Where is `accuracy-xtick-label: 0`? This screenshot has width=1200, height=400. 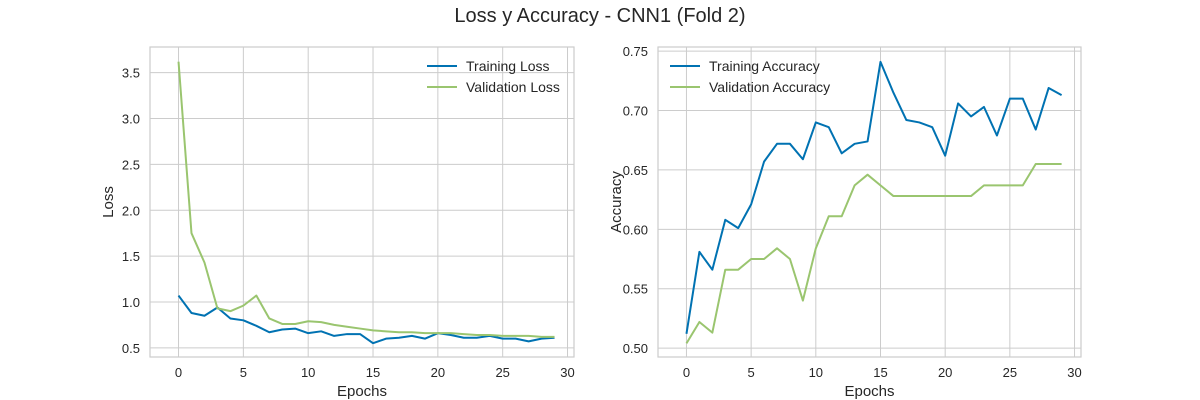 accuracy-xtick-label: 0 is located at coordinates (686, 372).